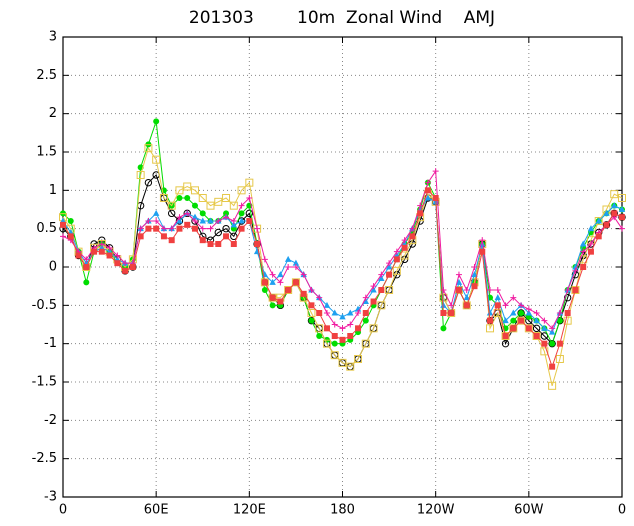  Describe the element at coordinates (44, 458) in the screenshot. I see `y-tick-label: -2.5` at that location.